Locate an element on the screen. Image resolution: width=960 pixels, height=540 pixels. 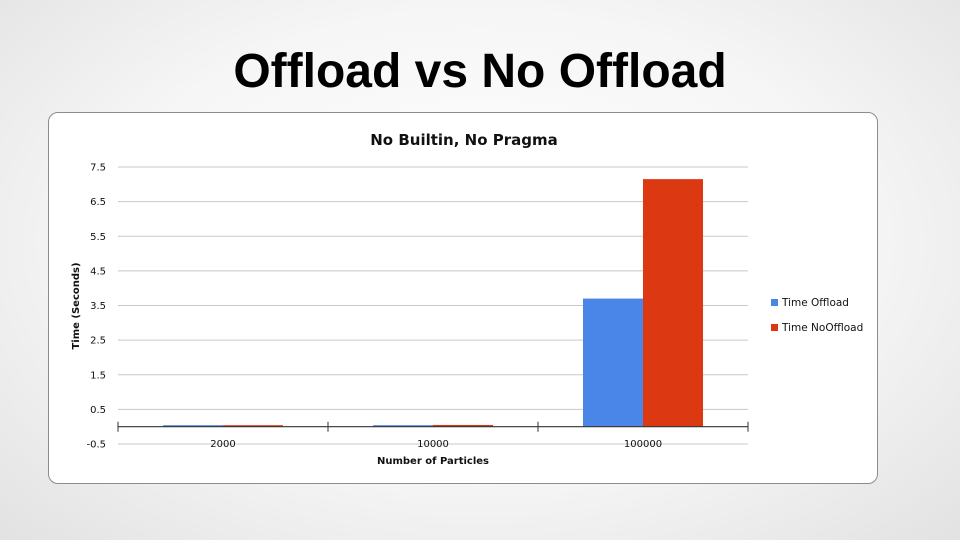
y-axis-title: Time (Seconds) is located at coordinates (76, 305).